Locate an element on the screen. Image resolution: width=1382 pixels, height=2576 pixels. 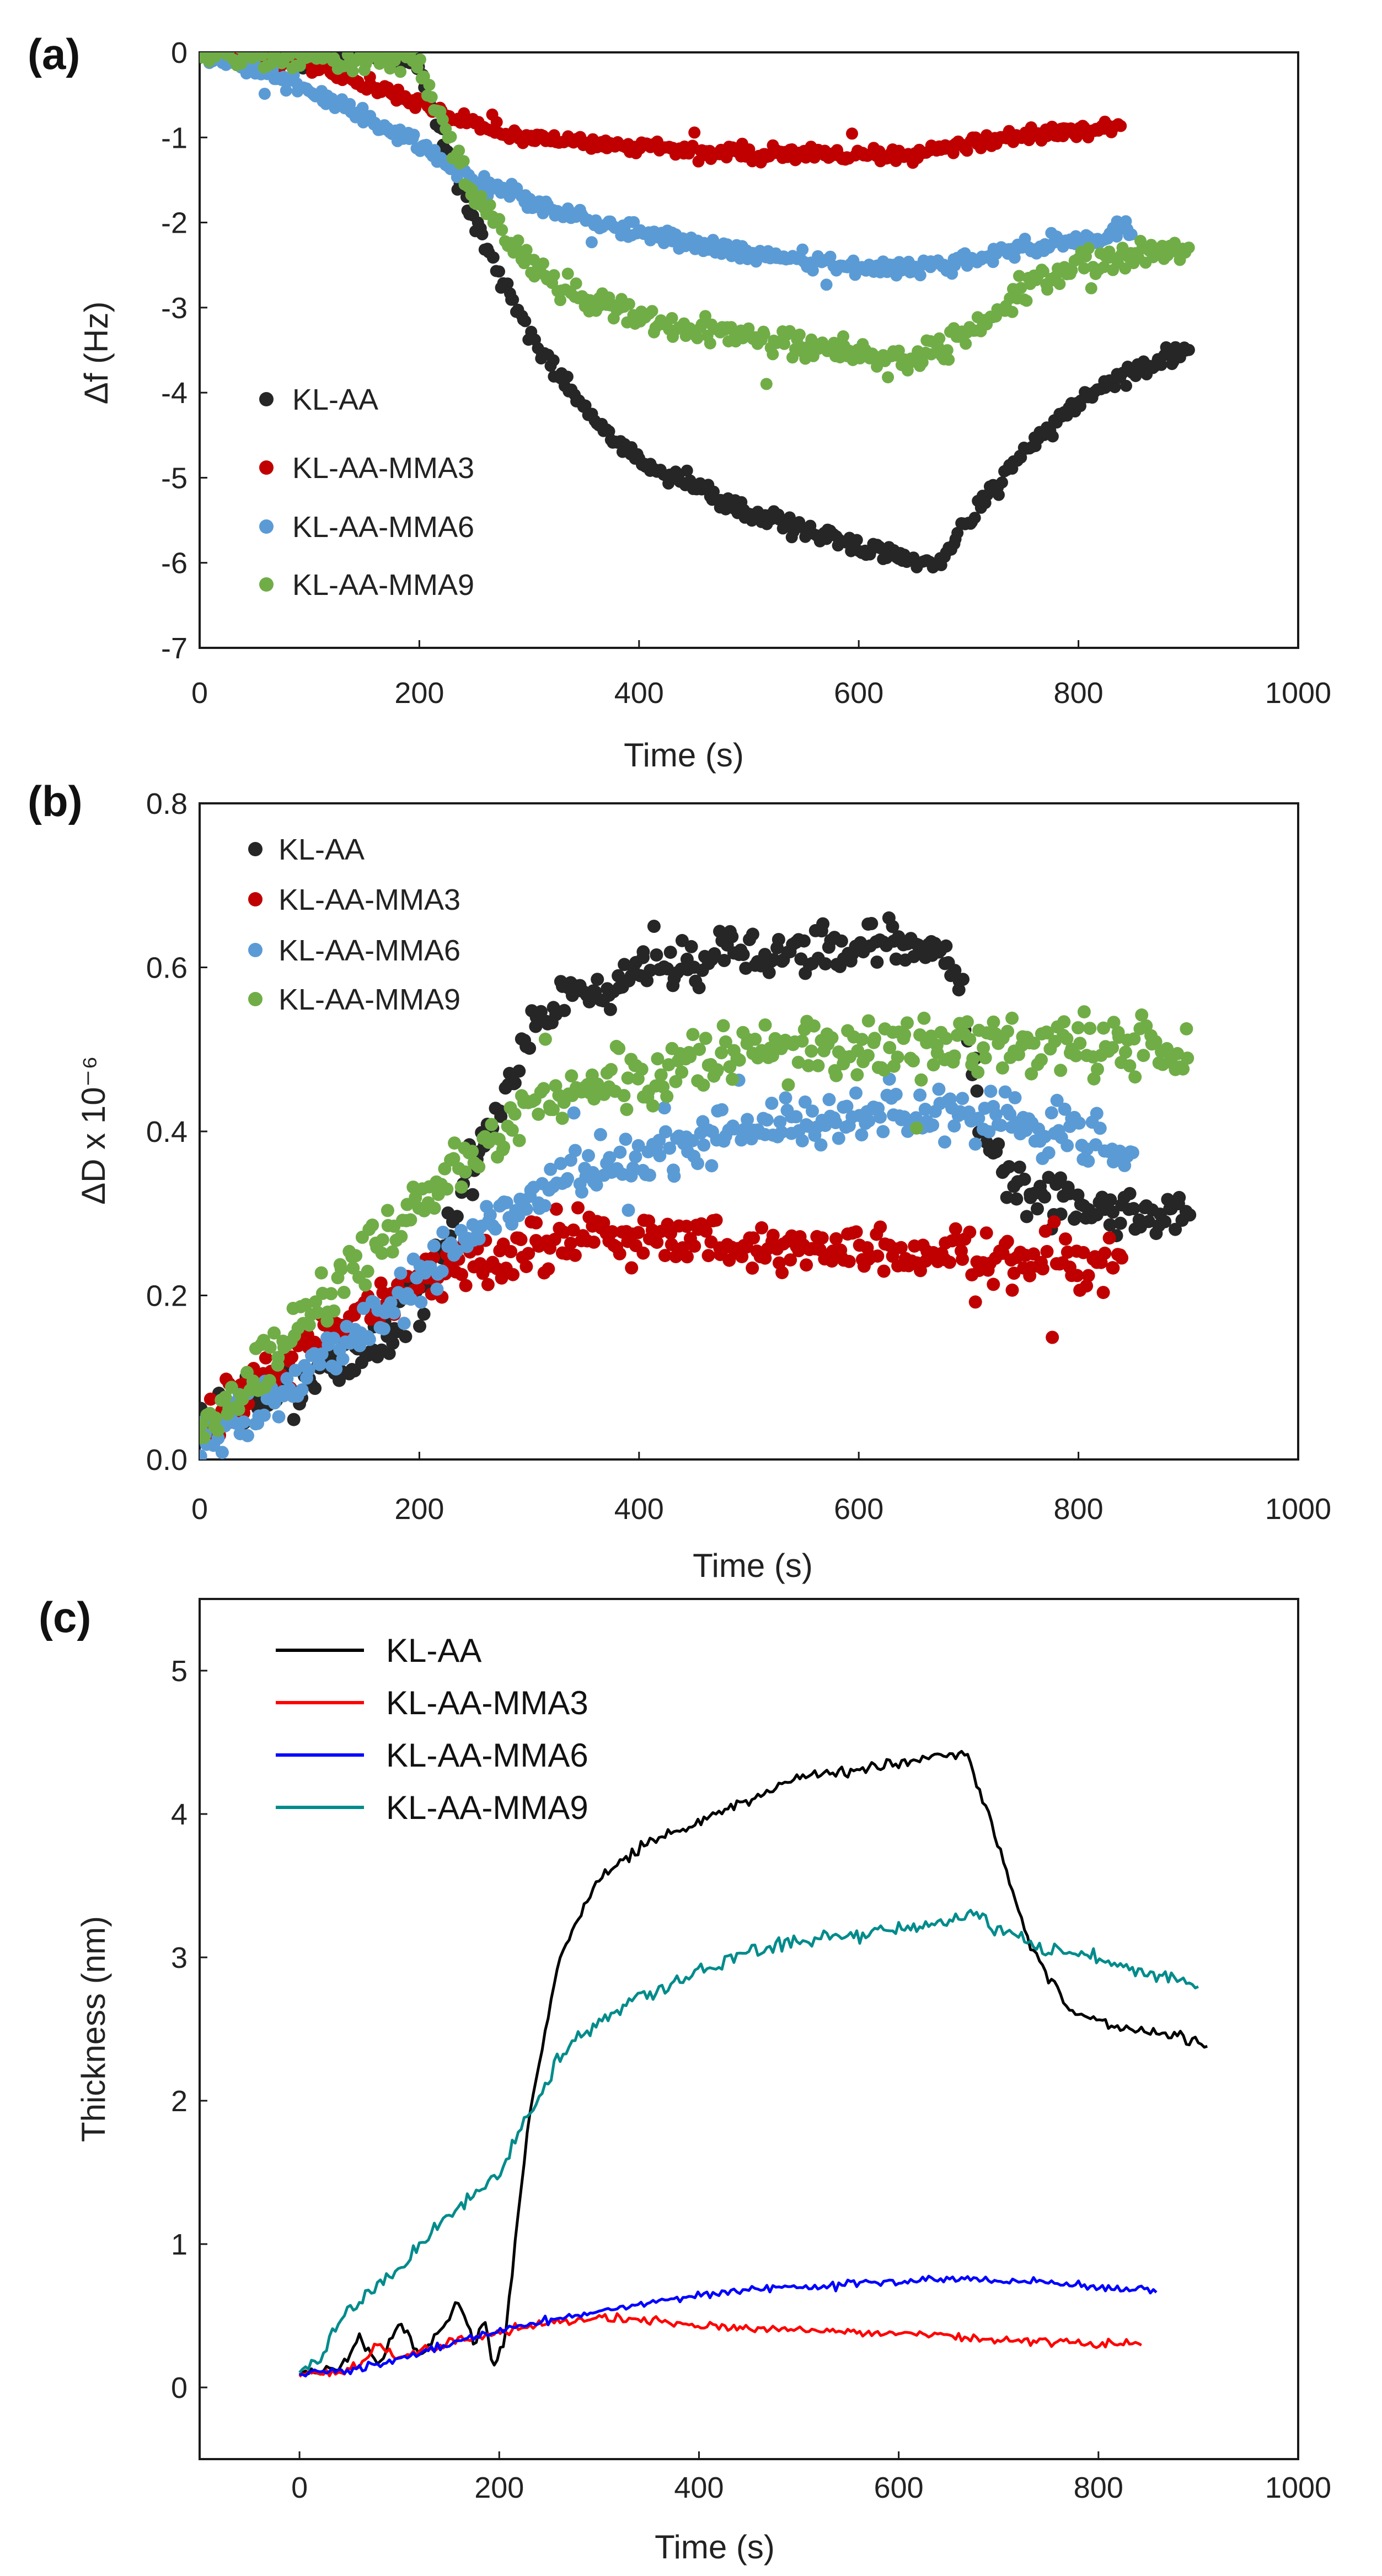
panel-label-c: (c) is located at coordinates (65, 1617).